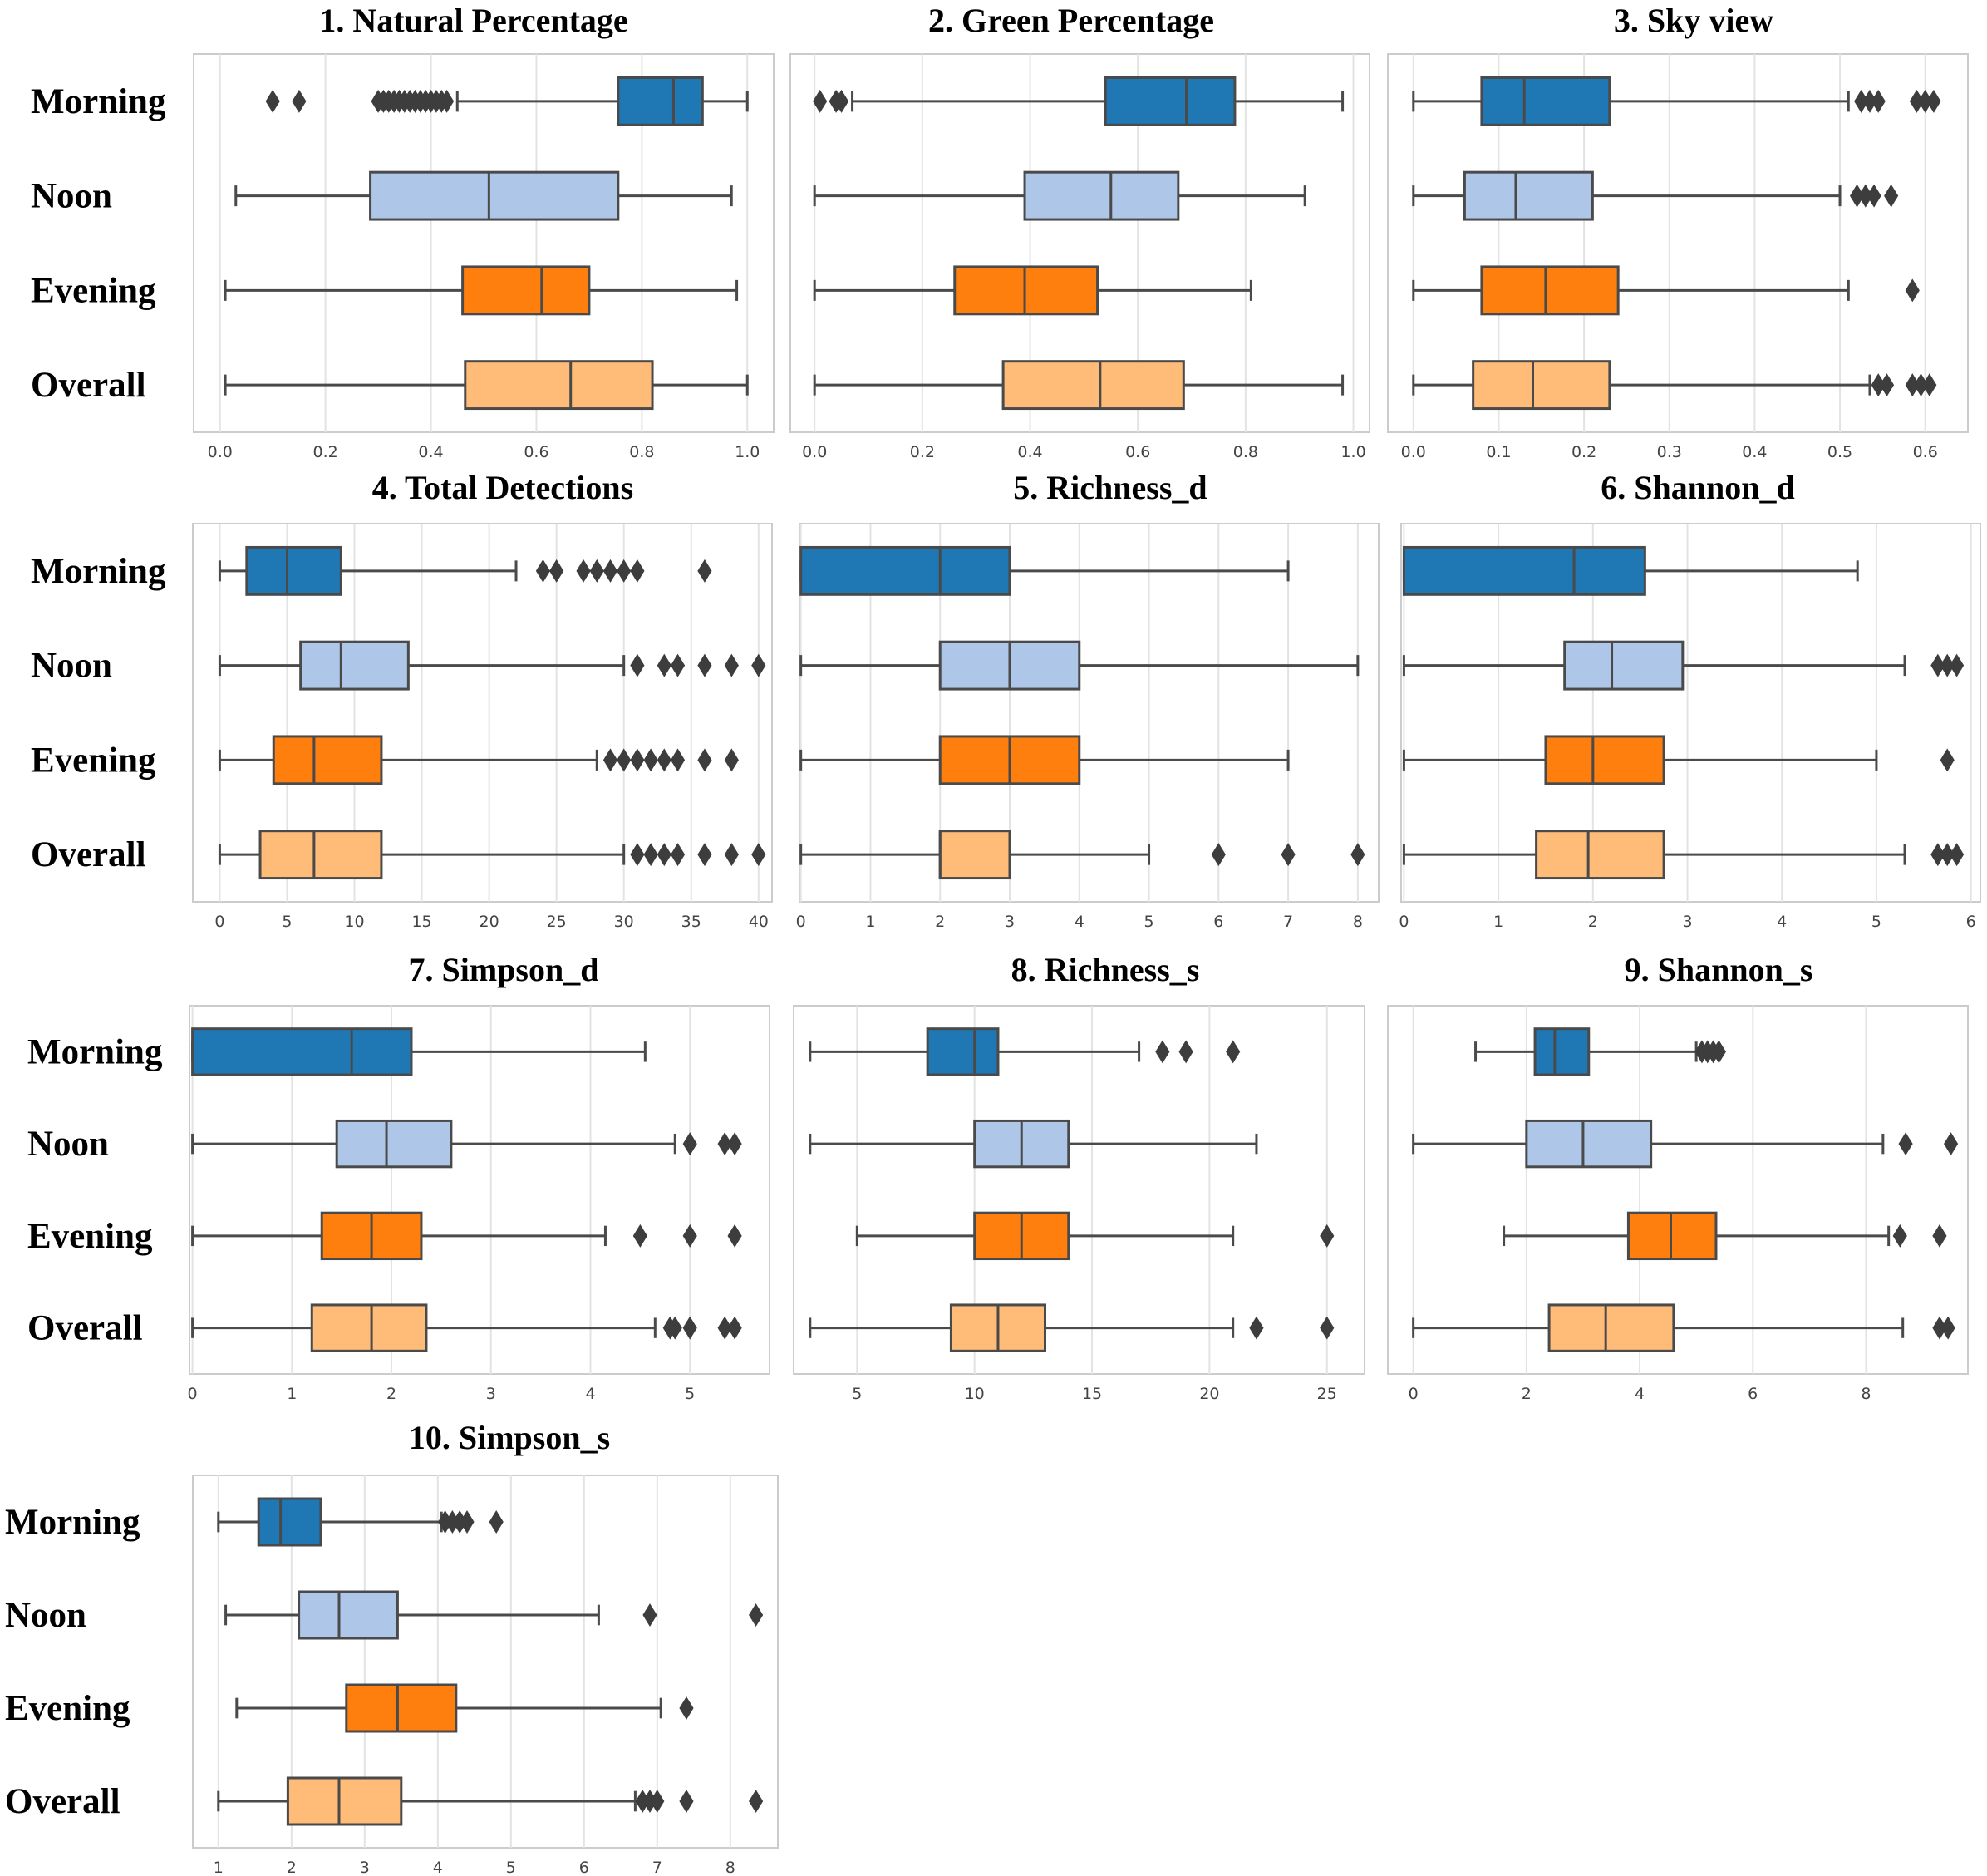 The image size is (1987, 1876). I want to click on x-tick-label: 3, so click(491, 1394).